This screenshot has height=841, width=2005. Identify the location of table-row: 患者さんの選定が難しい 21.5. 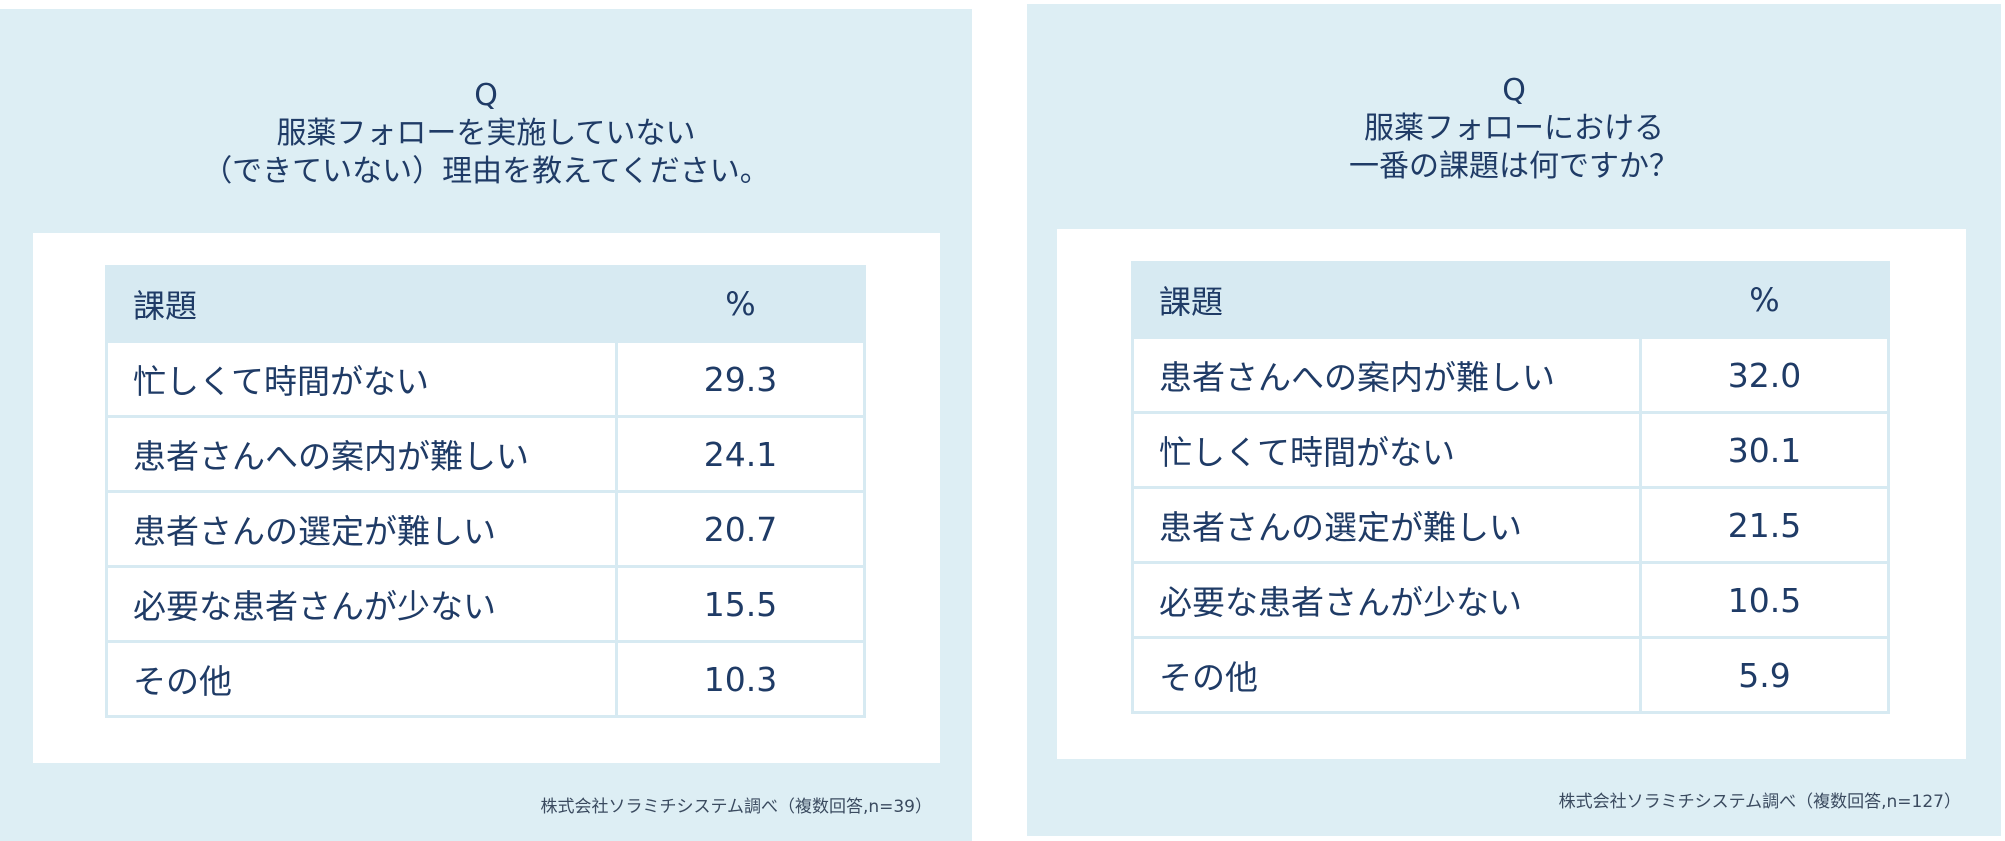
(1510, 525).